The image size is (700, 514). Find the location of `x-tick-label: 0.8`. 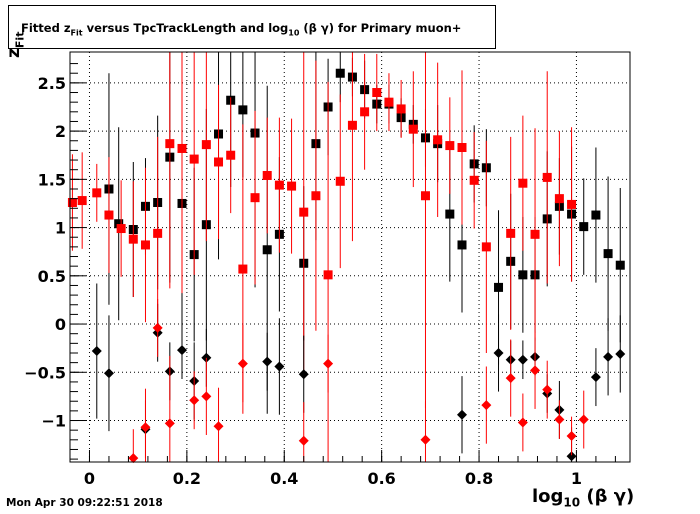

x-tick-label: 0.8 is located at coordinates (479, 478).